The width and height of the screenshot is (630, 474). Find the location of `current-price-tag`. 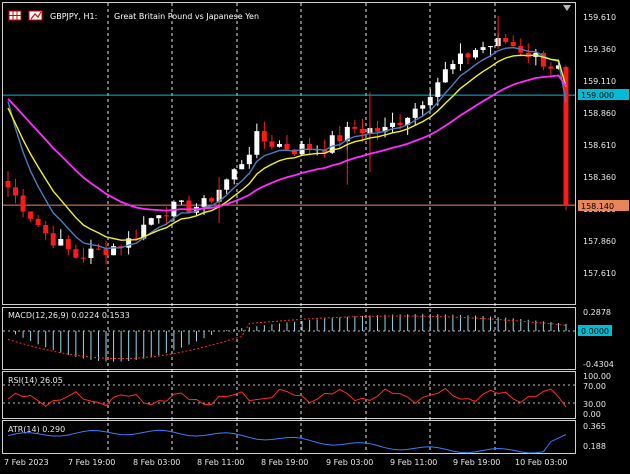

current-price-tag is located at coordinates (603, 205).